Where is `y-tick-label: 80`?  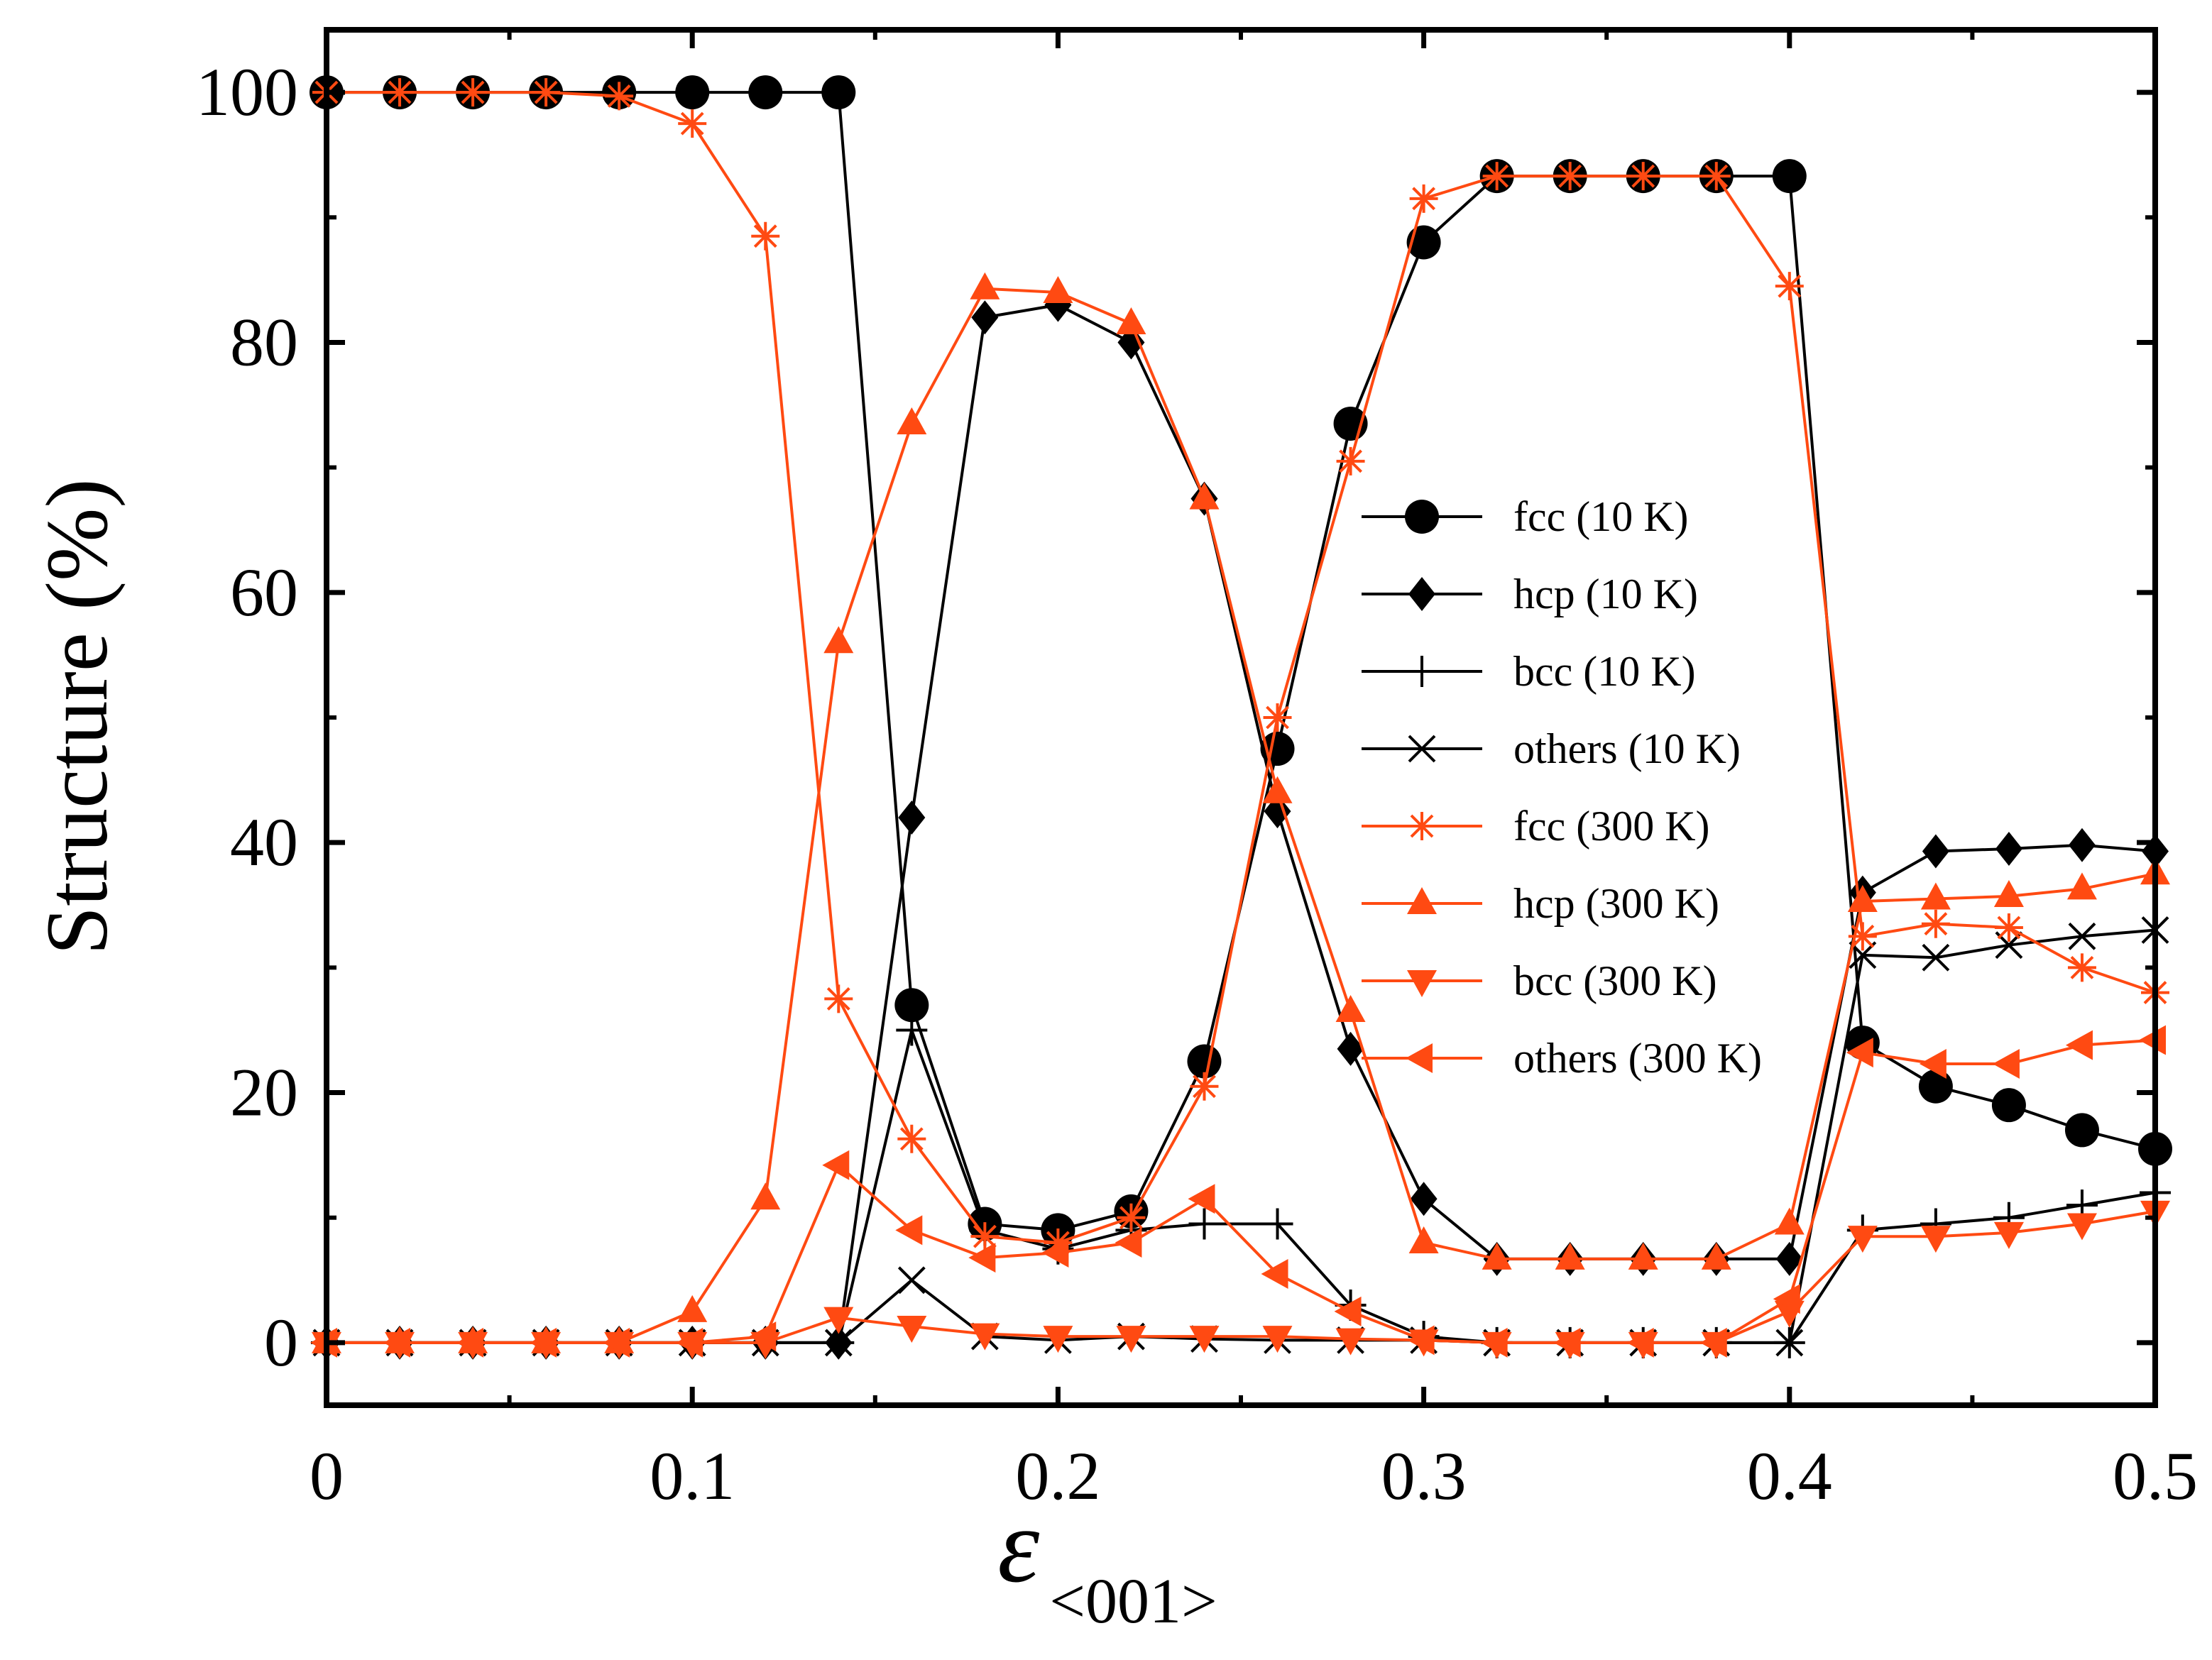
y-tick-label: 80 is located at coordinates (264, 342).